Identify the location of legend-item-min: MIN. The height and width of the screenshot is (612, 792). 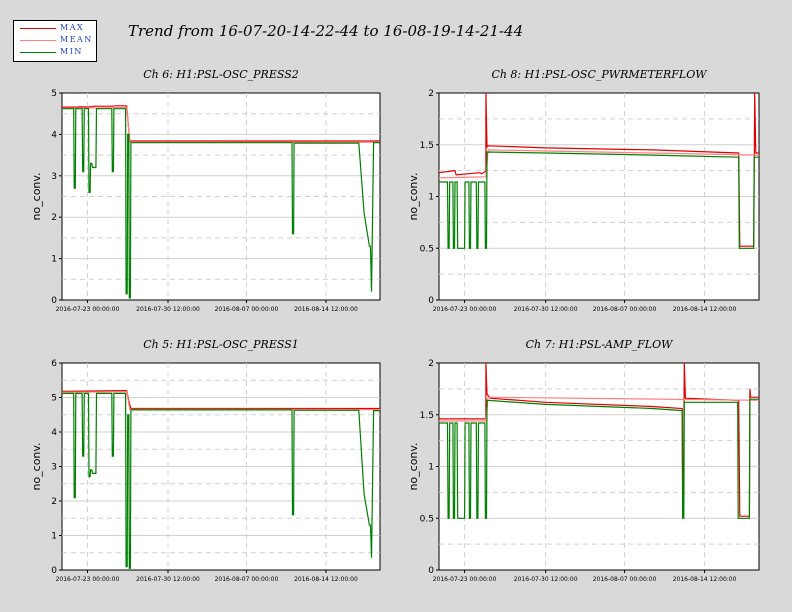
(55, 53).